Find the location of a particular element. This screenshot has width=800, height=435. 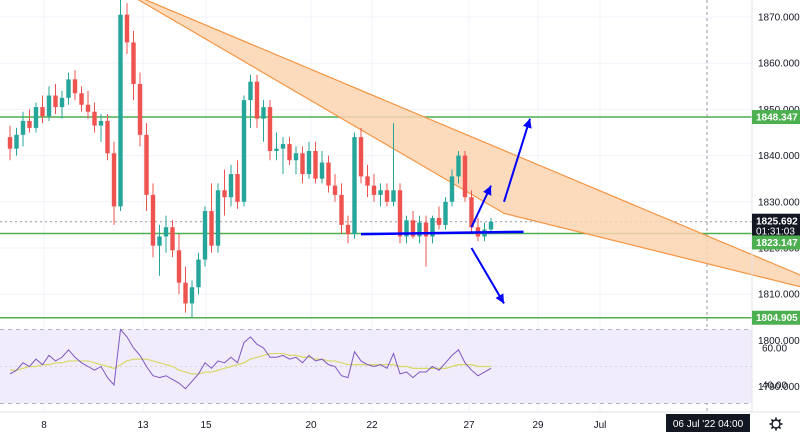

countdown-label: 01:31:03 is located at coordinates (775, 232).